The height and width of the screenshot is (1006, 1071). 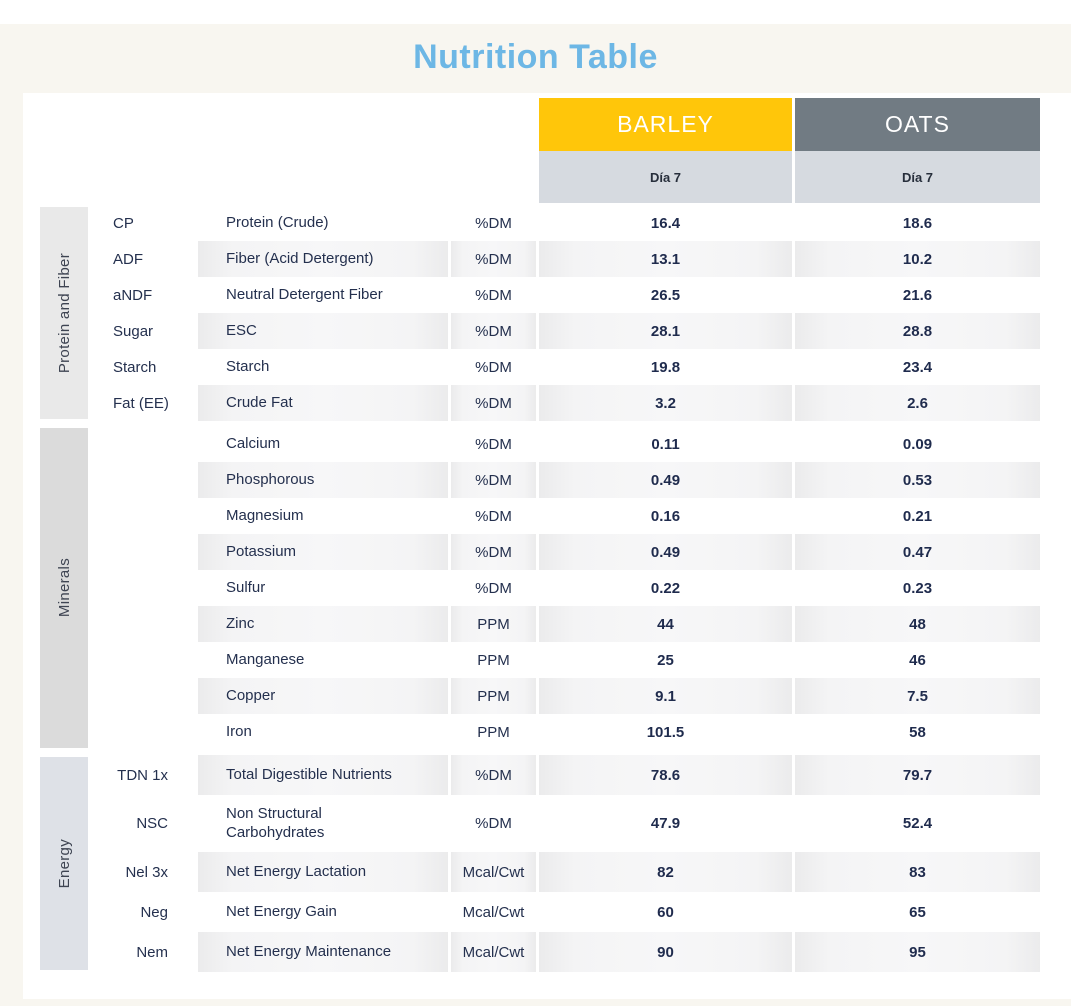 What do you see at coordinates (142, 775) in the screenshot?
I see `nutrient-abbreviation: TDN 1x` at bounding box center [142, 775].